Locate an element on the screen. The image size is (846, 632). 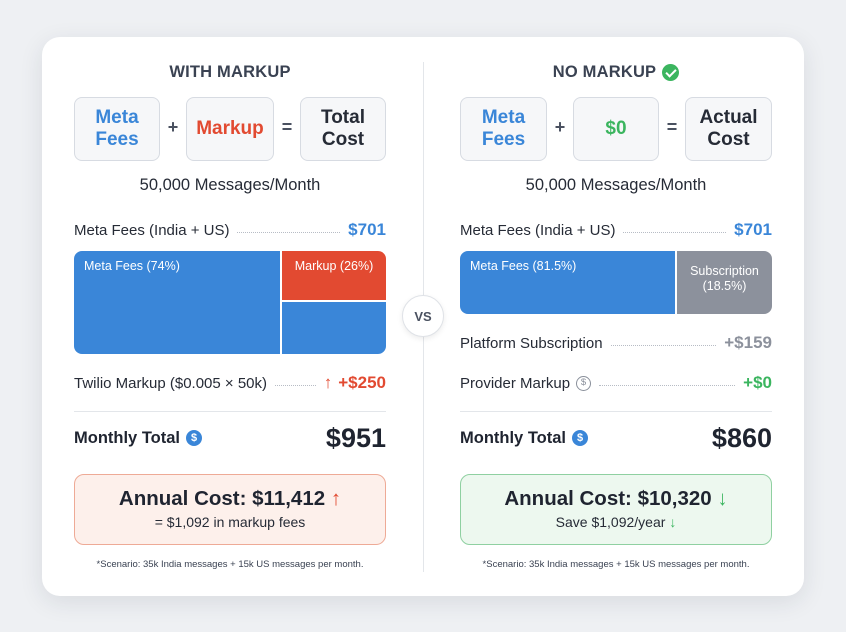
markup-row: Twilio Markup ($0.005 × 50k) ↑ +$250 is located at coordinates (230, 382).